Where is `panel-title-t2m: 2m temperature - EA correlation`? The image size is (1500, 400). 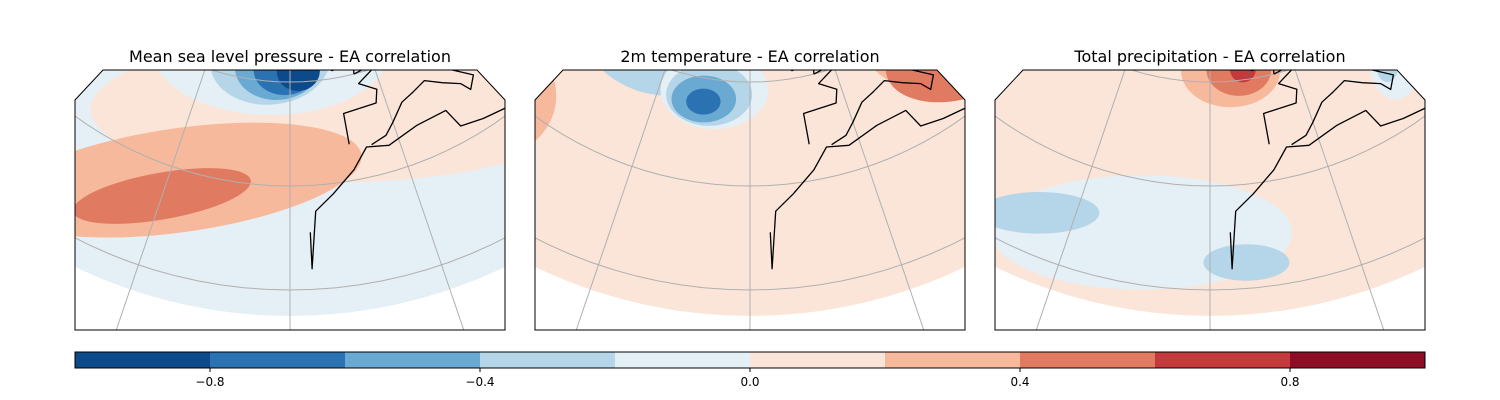 panel-title-t2m: 2m temperature - EA correlation is located at coordinates (749, 56).